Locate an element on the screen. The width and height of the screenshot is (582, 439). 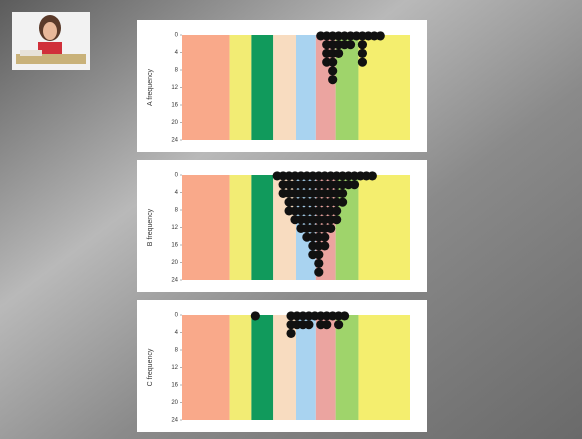
chart: 0 4 8 12 16 20 24 A frequency is located at coordinates (282, 86).